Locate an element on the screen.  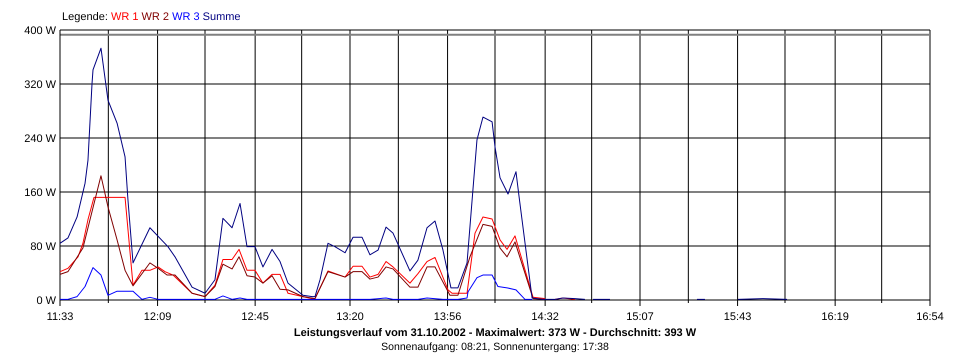
text: WR 2 is located at coordinates (157, 17).